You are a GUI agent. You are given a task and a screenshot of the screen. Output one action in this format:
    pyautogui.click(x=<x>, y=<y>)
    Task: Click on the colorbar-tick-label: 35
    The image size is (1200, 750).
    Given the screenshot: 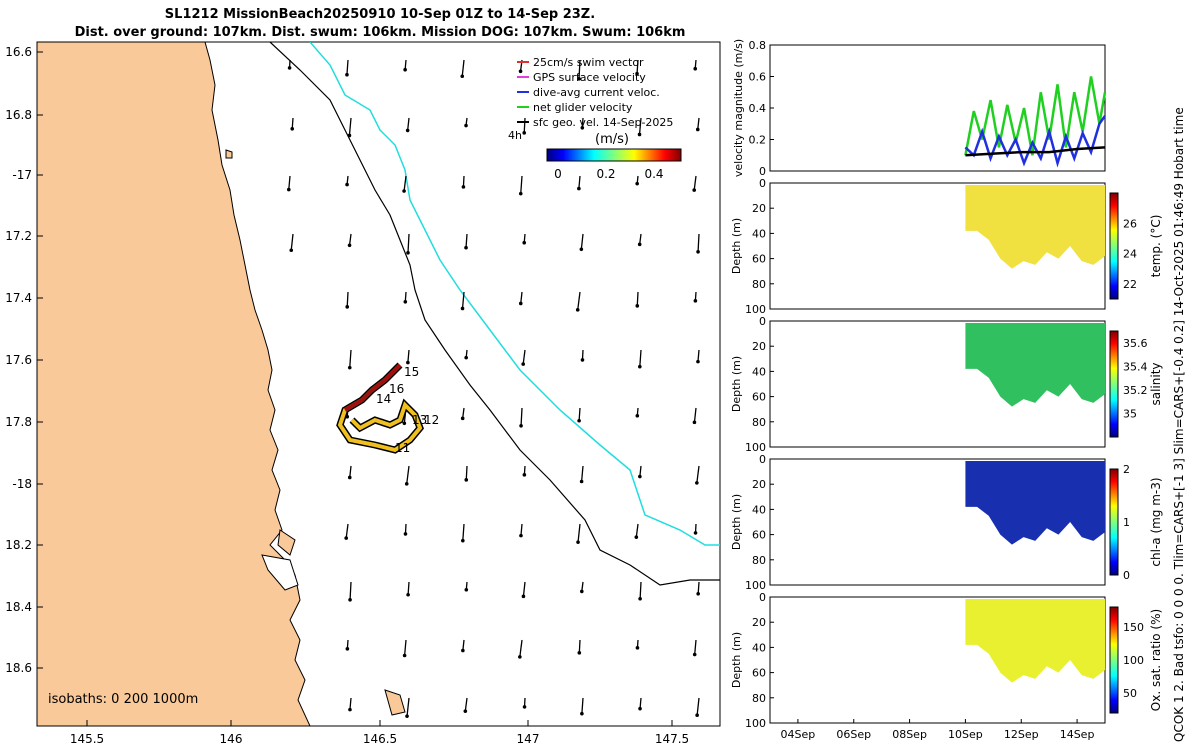 What is the action you would take?
    pyautogui.click(x=1130, y=413)
    